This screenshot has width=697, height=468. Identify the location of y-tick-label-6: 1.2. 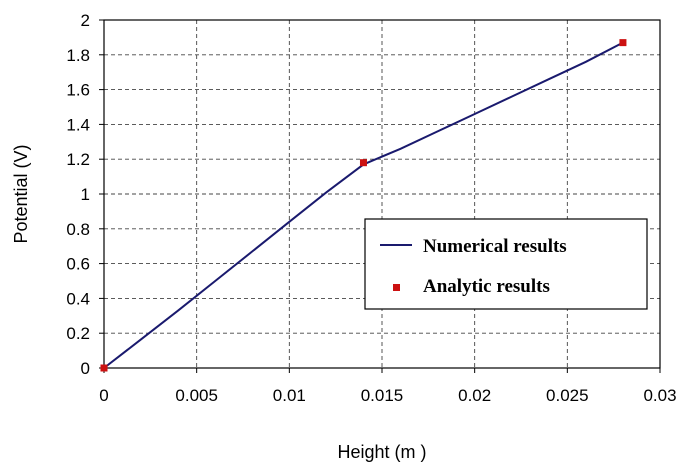
(78, 159).